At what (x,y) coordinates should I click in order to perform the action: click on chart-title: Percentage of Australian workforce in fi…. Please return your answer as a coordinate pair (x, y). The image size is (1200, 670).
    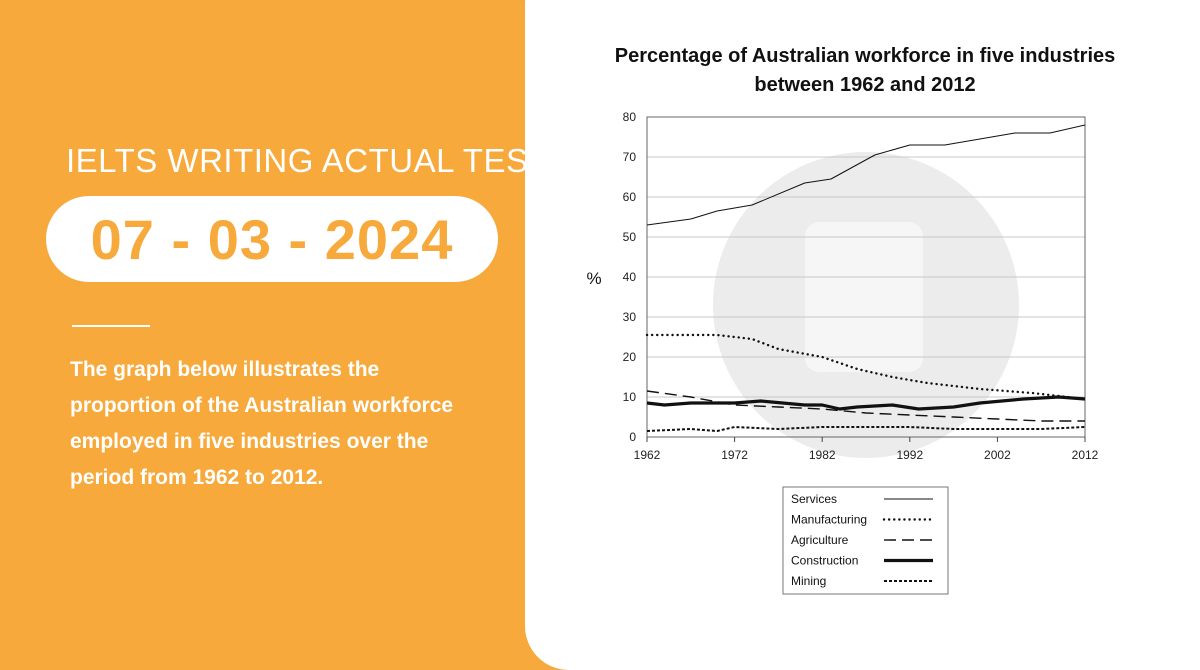
    Looking at the image, I should click on (865, 71).